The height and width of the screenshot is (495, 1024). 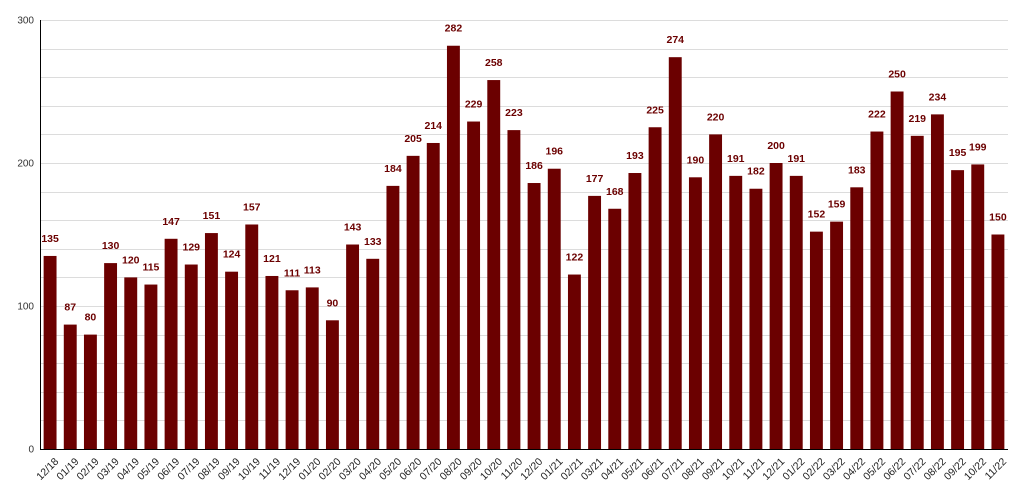 I want to click on x-tick-label: 01/20, so click(x=309, y=469).